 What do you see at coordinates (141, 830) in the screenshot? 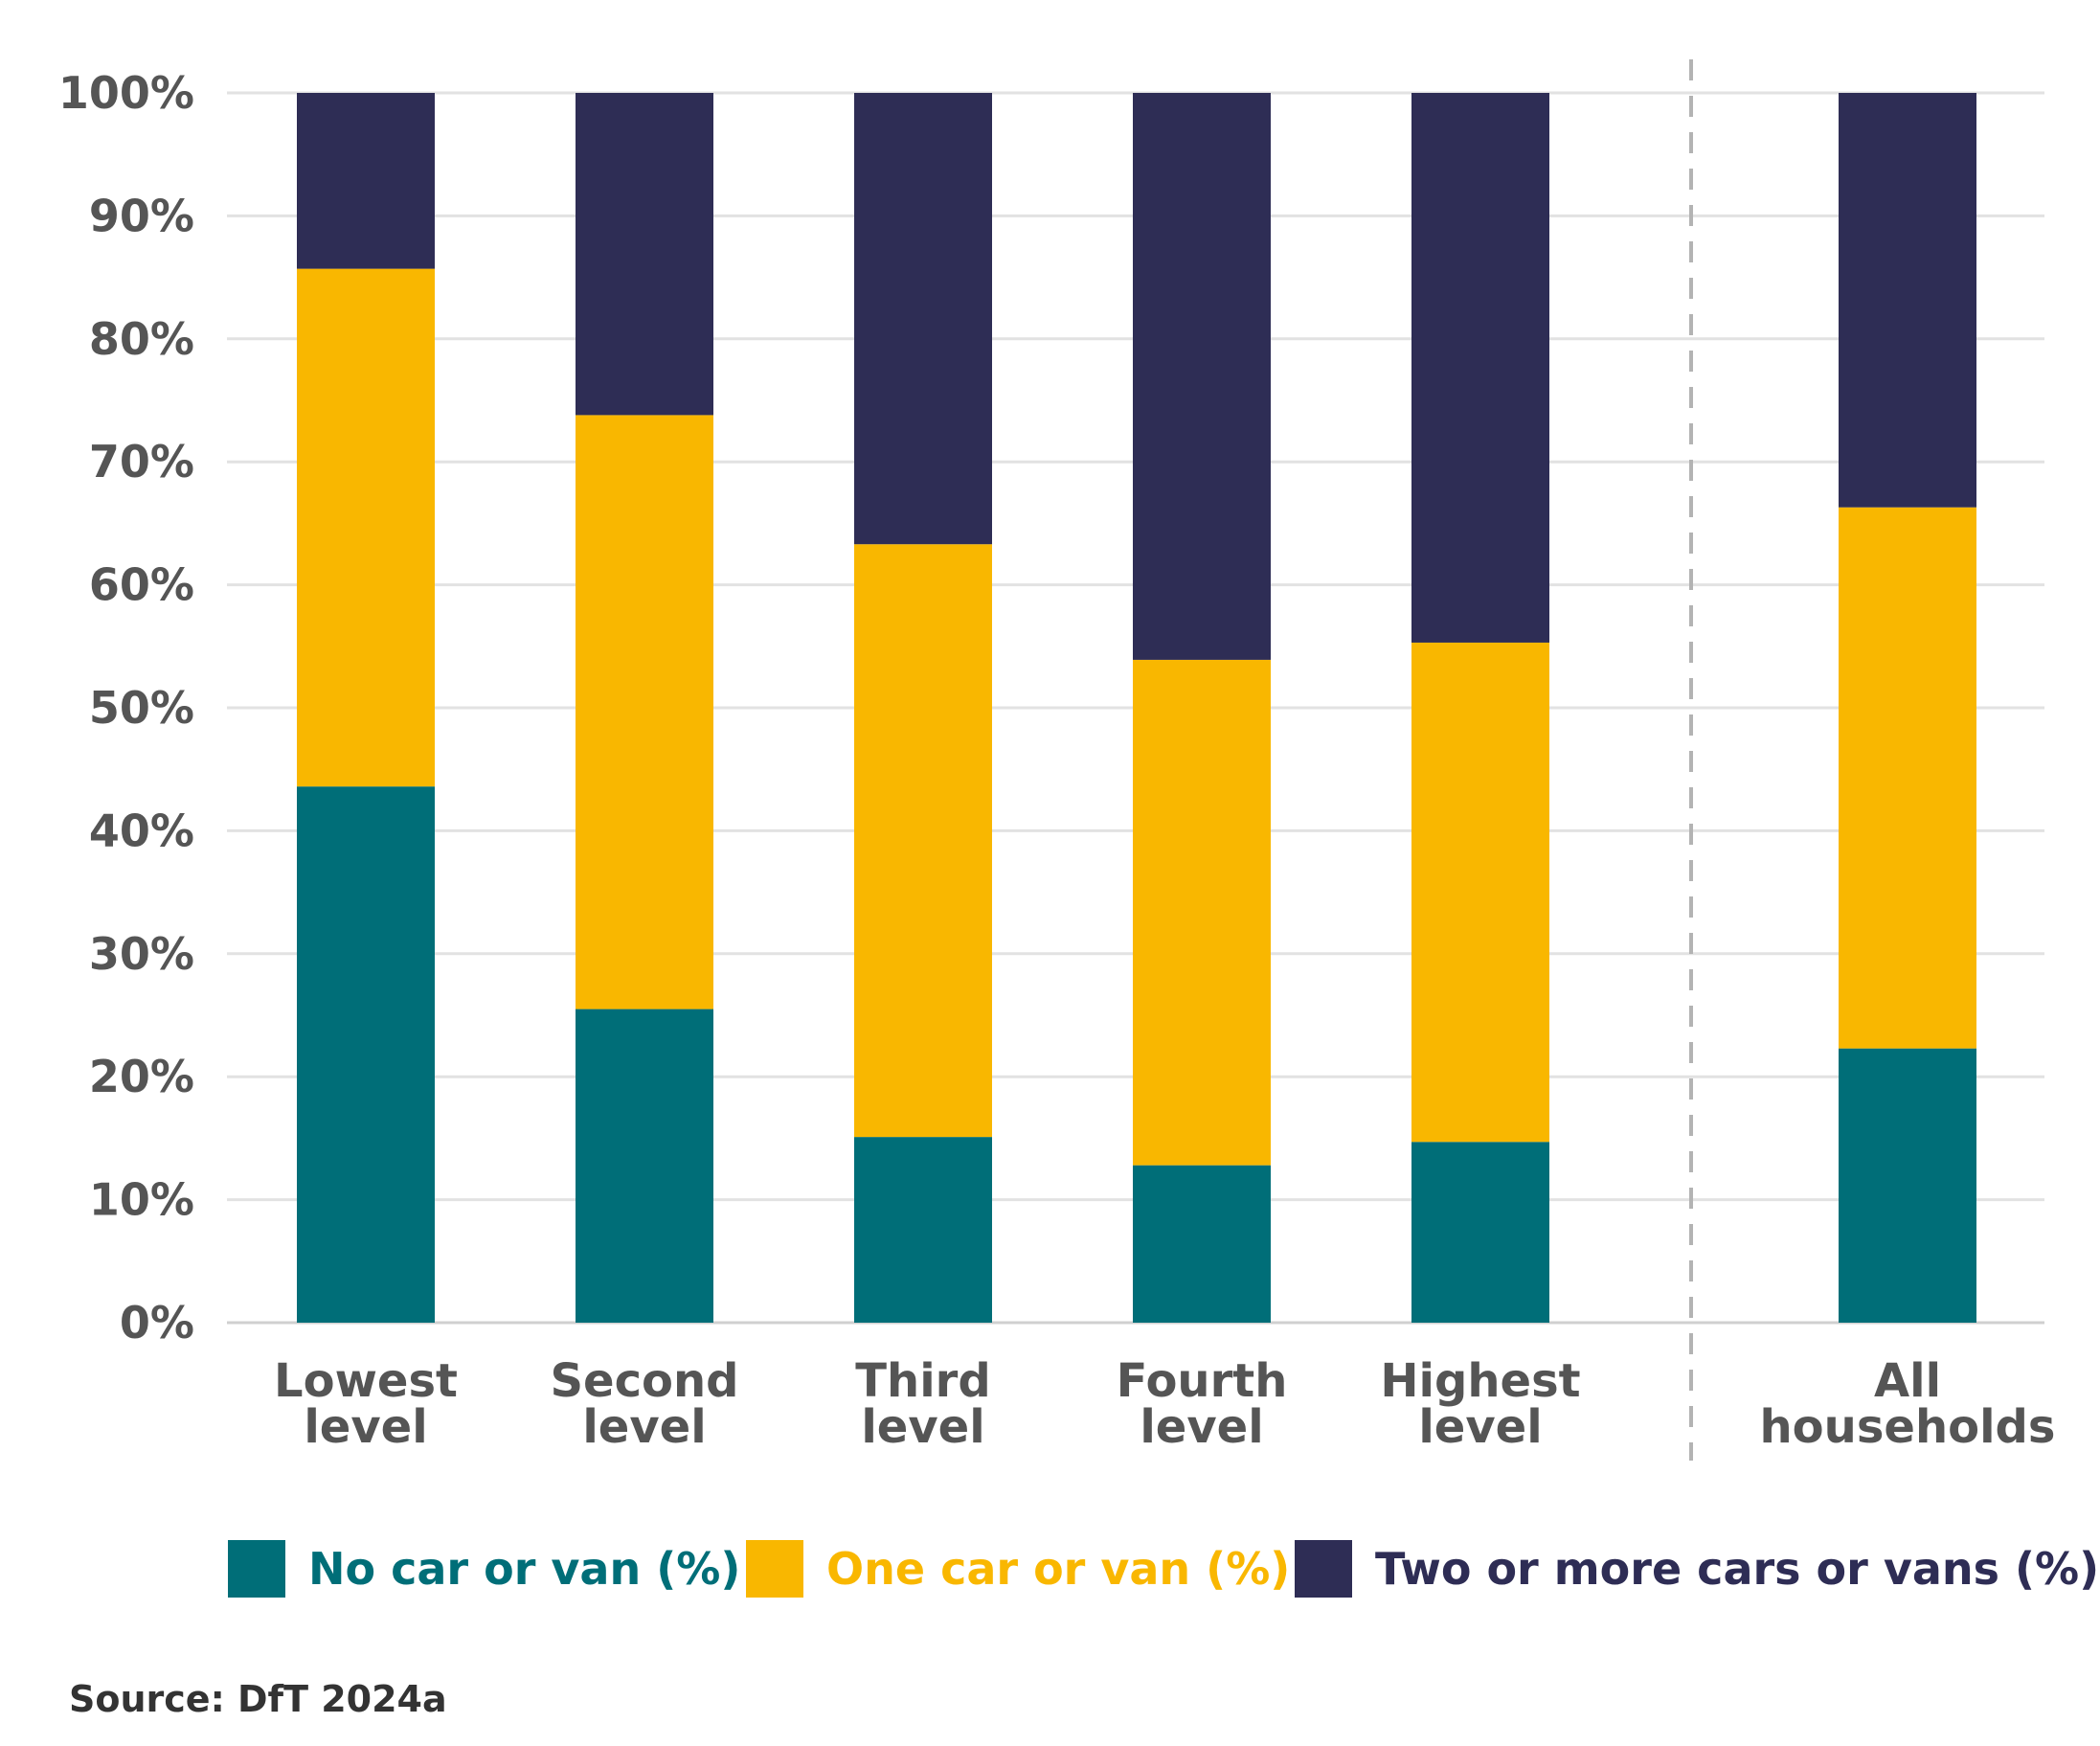
I see `y-tick-label: 40%` at bounding box center [141, 830].